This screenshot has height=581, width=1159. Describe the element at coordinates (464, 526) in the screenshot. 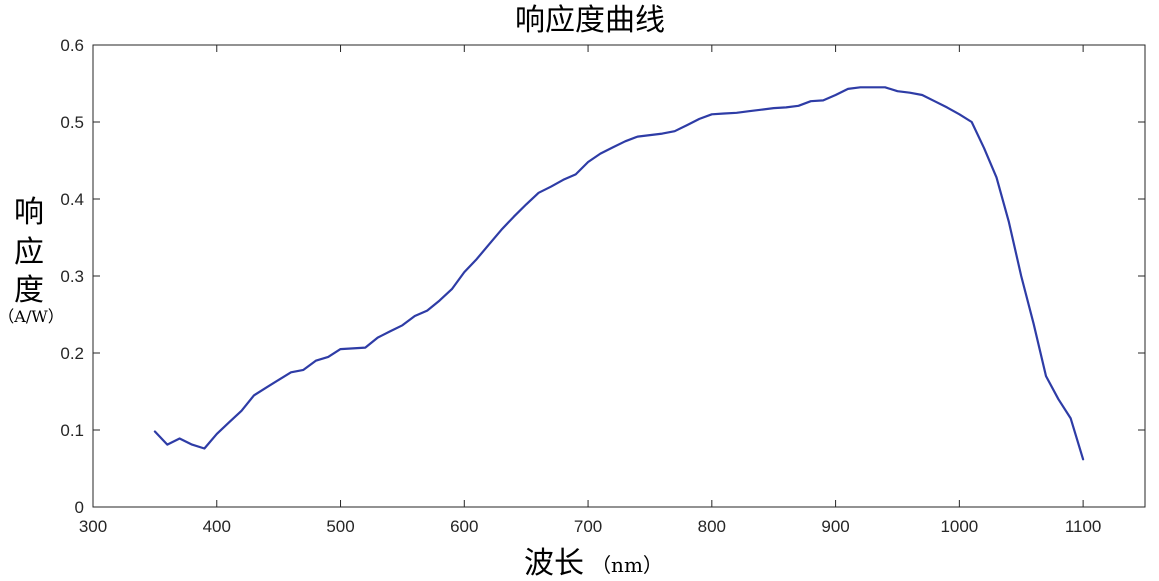

I see `x-tick-label: 600` at that location.